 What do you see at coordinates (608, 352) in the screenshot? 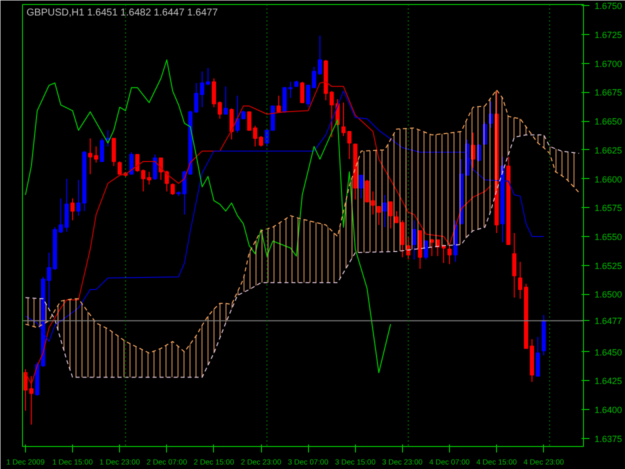
I see `y-tick-label: 1.6450` at bounding box center [608, 352].